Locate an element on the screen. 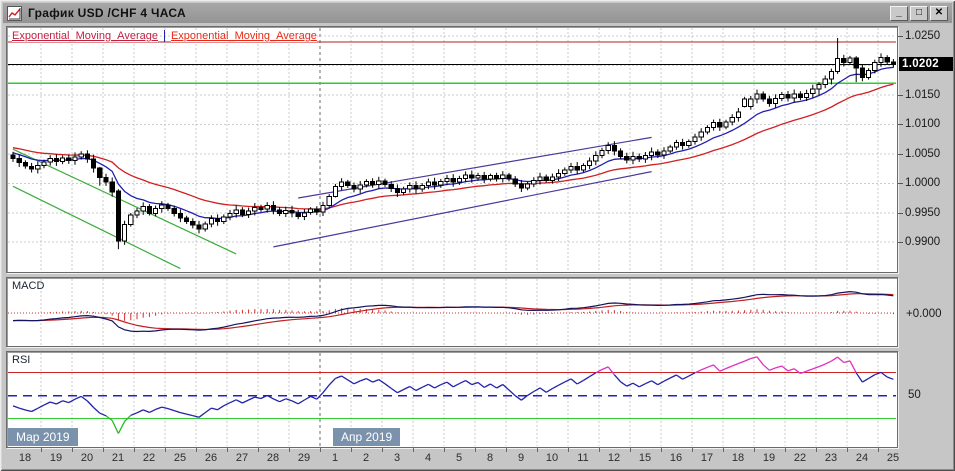  date-label: 19 is located at coordinates (769, 458).